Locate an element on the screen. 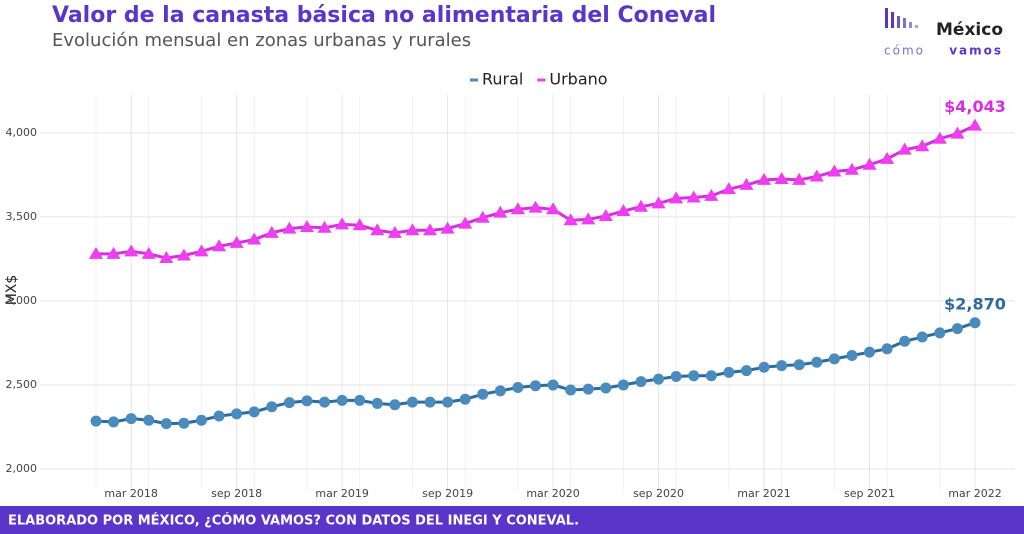 The height and width of the screenshot is (534, 1024). footer-bar is located at coordinates (512, 520).